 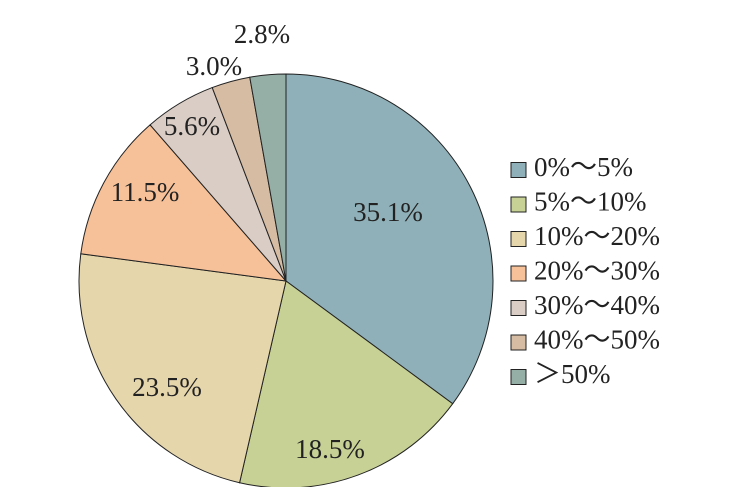 What do you see at coordinates (214, 66) in the screenshot?
I see `slice-value-label: 3.0%` at bounding box center [214, 66].